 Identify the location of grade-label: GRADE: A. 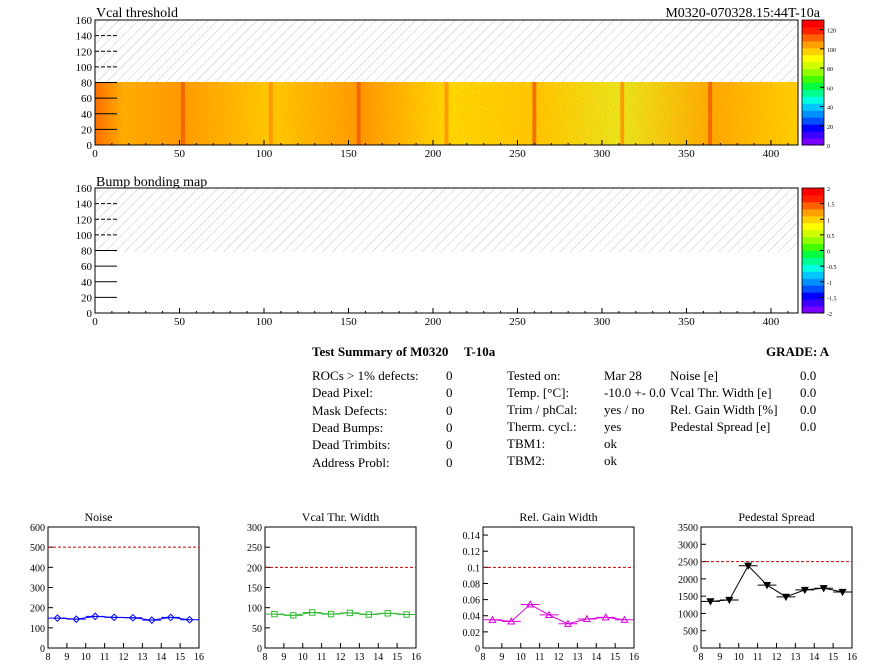
(798, 351).